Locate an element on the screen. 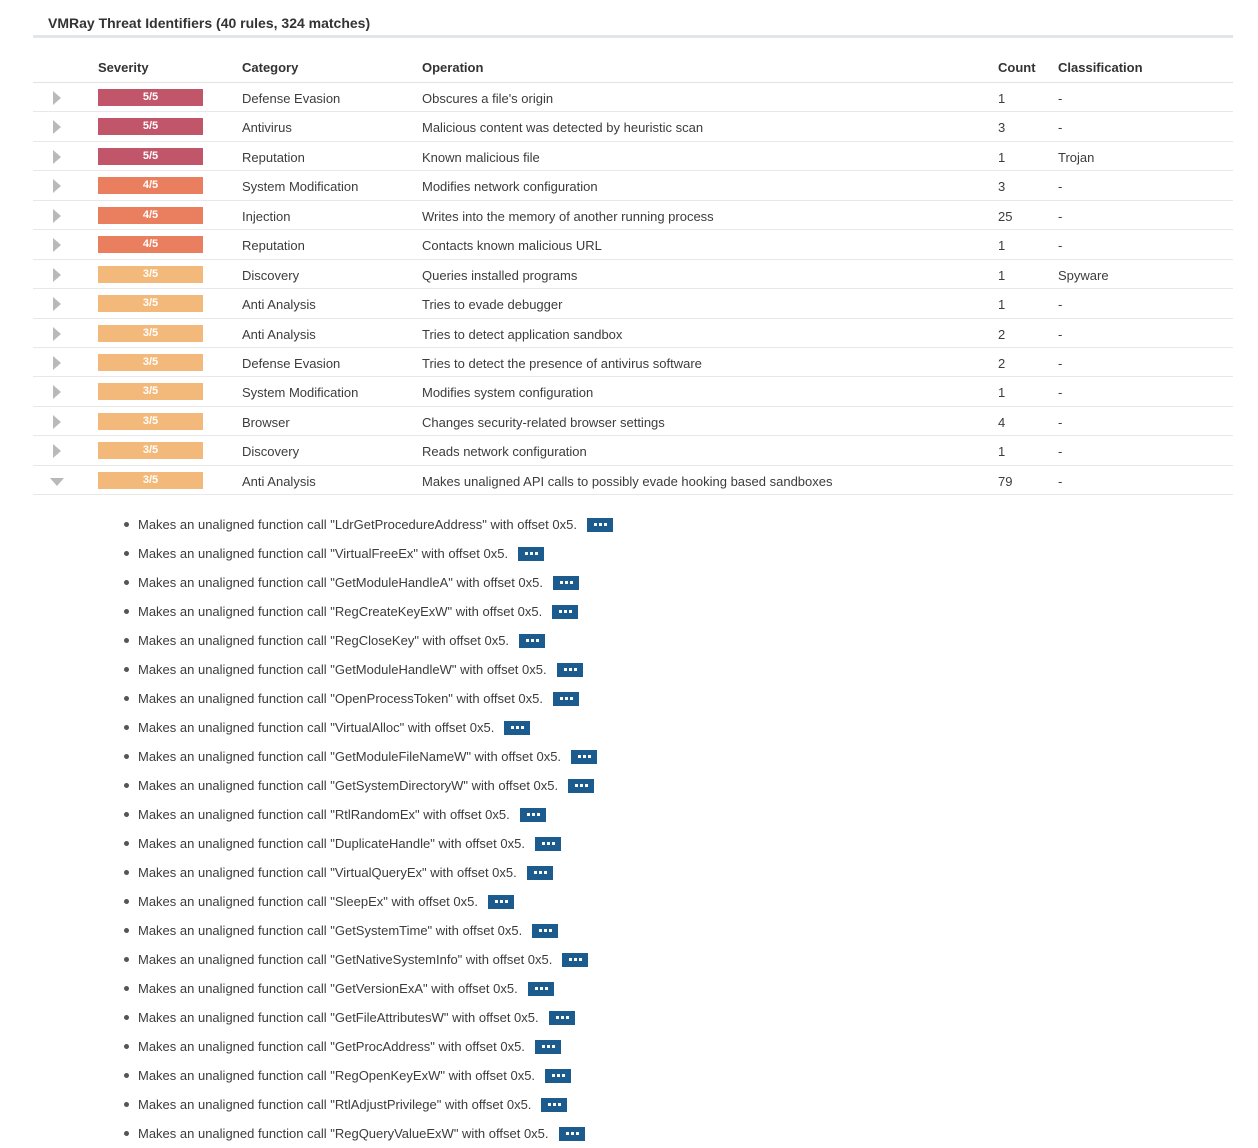 Image resolution: width=1258 pixels, height=1148 pixels. operation-cell: Contacts known malicious URL is located at coordinates (512, 246).